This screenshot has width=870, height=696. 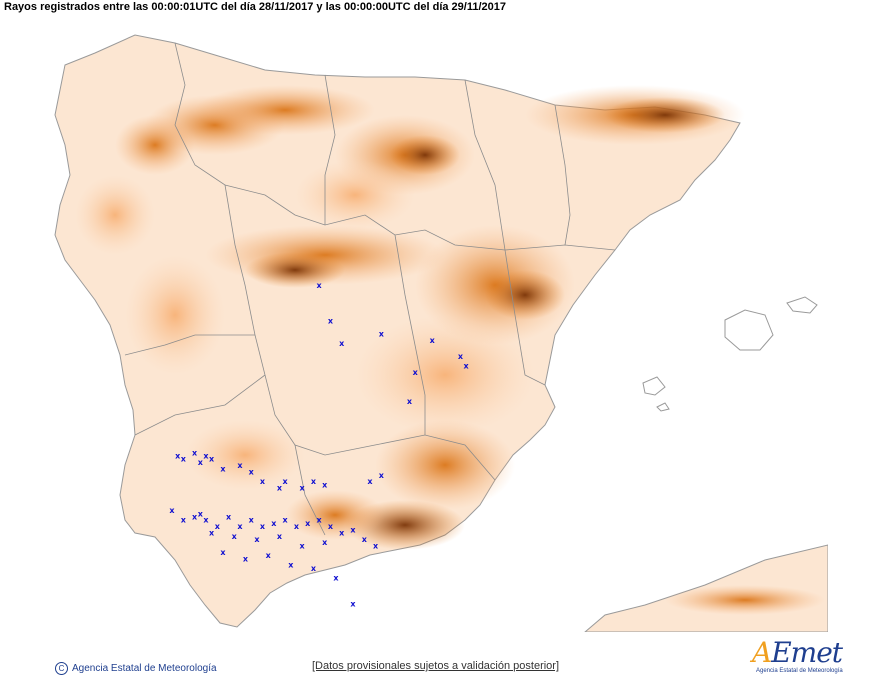 I want to click on copyright-icon: C, so click(x=61, y=668).